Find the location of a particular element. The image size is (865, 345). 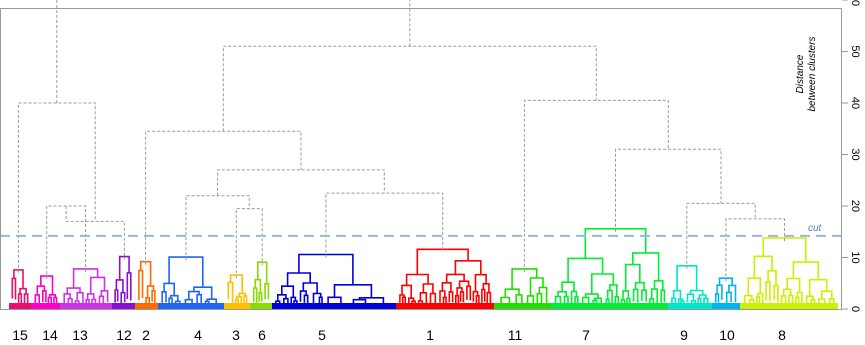

y-tick-label: 40 is located at coordinates (855, 103).